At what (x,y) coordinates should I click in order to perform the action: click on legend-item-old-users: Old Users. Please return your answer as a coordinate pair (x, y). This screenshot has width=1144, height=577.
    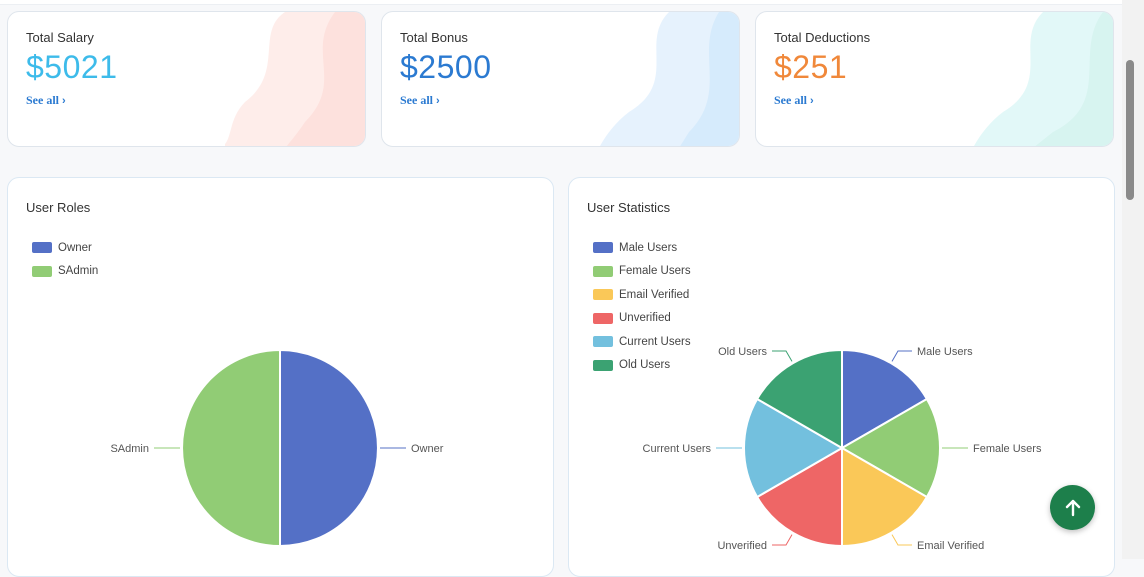
    Looking at the image, I should click on (642, 366).